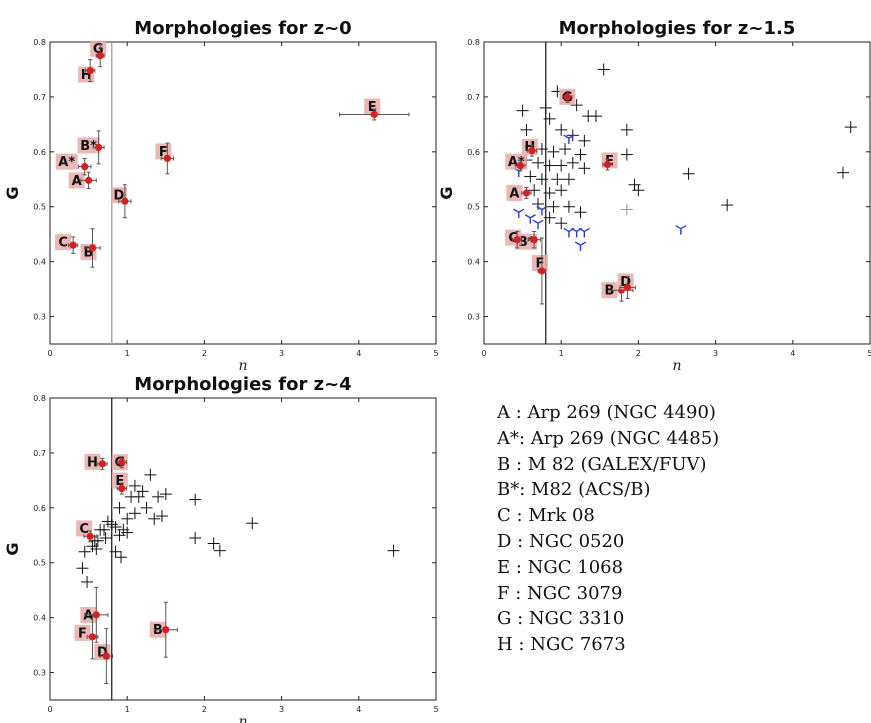 The width and height of the screenshot is (871, 723). I want to click on galaxy-point: E, so click(120, 483).